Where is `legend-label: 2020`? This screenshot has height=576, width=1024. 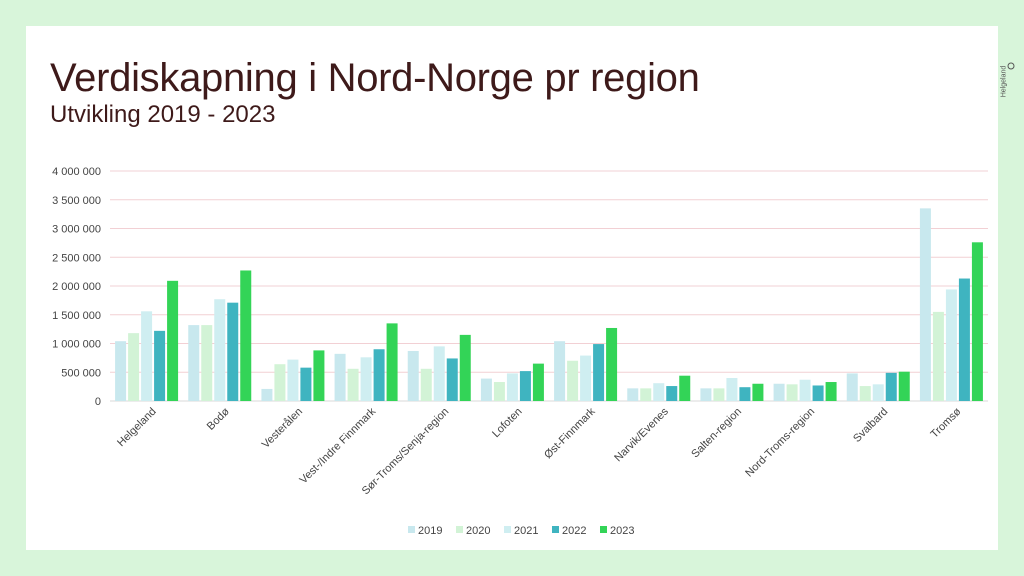
legend-label: 2020 is located at coordinates (478, 531).